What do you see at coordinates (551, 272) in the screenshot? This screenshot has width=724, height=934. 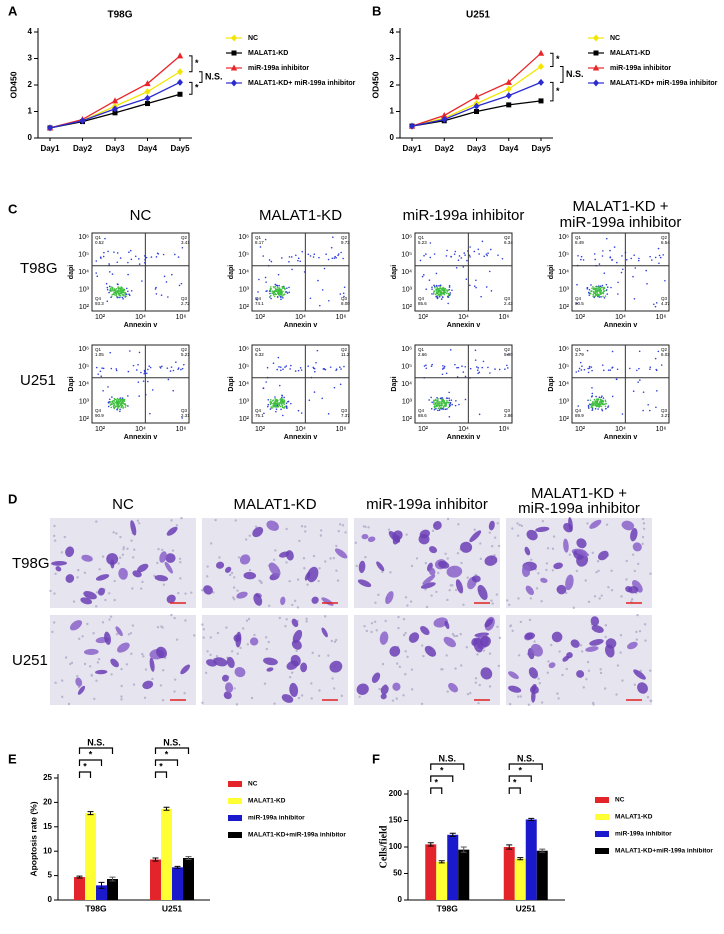 I see `y-axis-label: dapi` at bounding box center [551, 272].